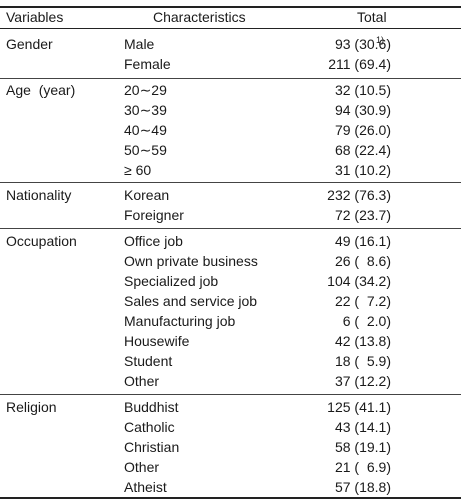 This screenshot has width=461, height=502. I want to click on variable-label: Age (year), so click(41, 90).